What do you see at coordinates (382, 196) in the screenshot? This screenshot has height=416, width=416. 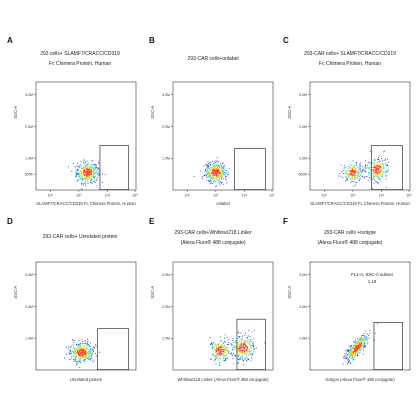 I see `x-tick-label: 10⁴` at bounding box center [382, 196].